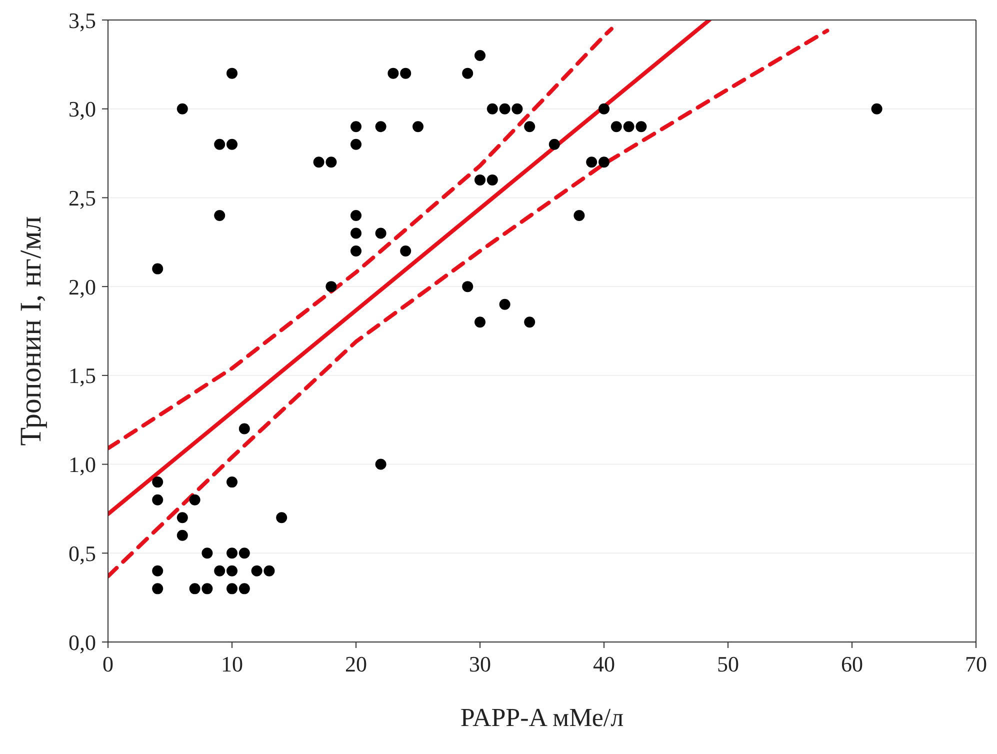 The width and height of the screenshot is (997, 754). What do you see at coordinates (31, 331) in the screenshot?
I see `y-axis-title: Тропонин I, нг/мл` at bounding box center [31, 331].